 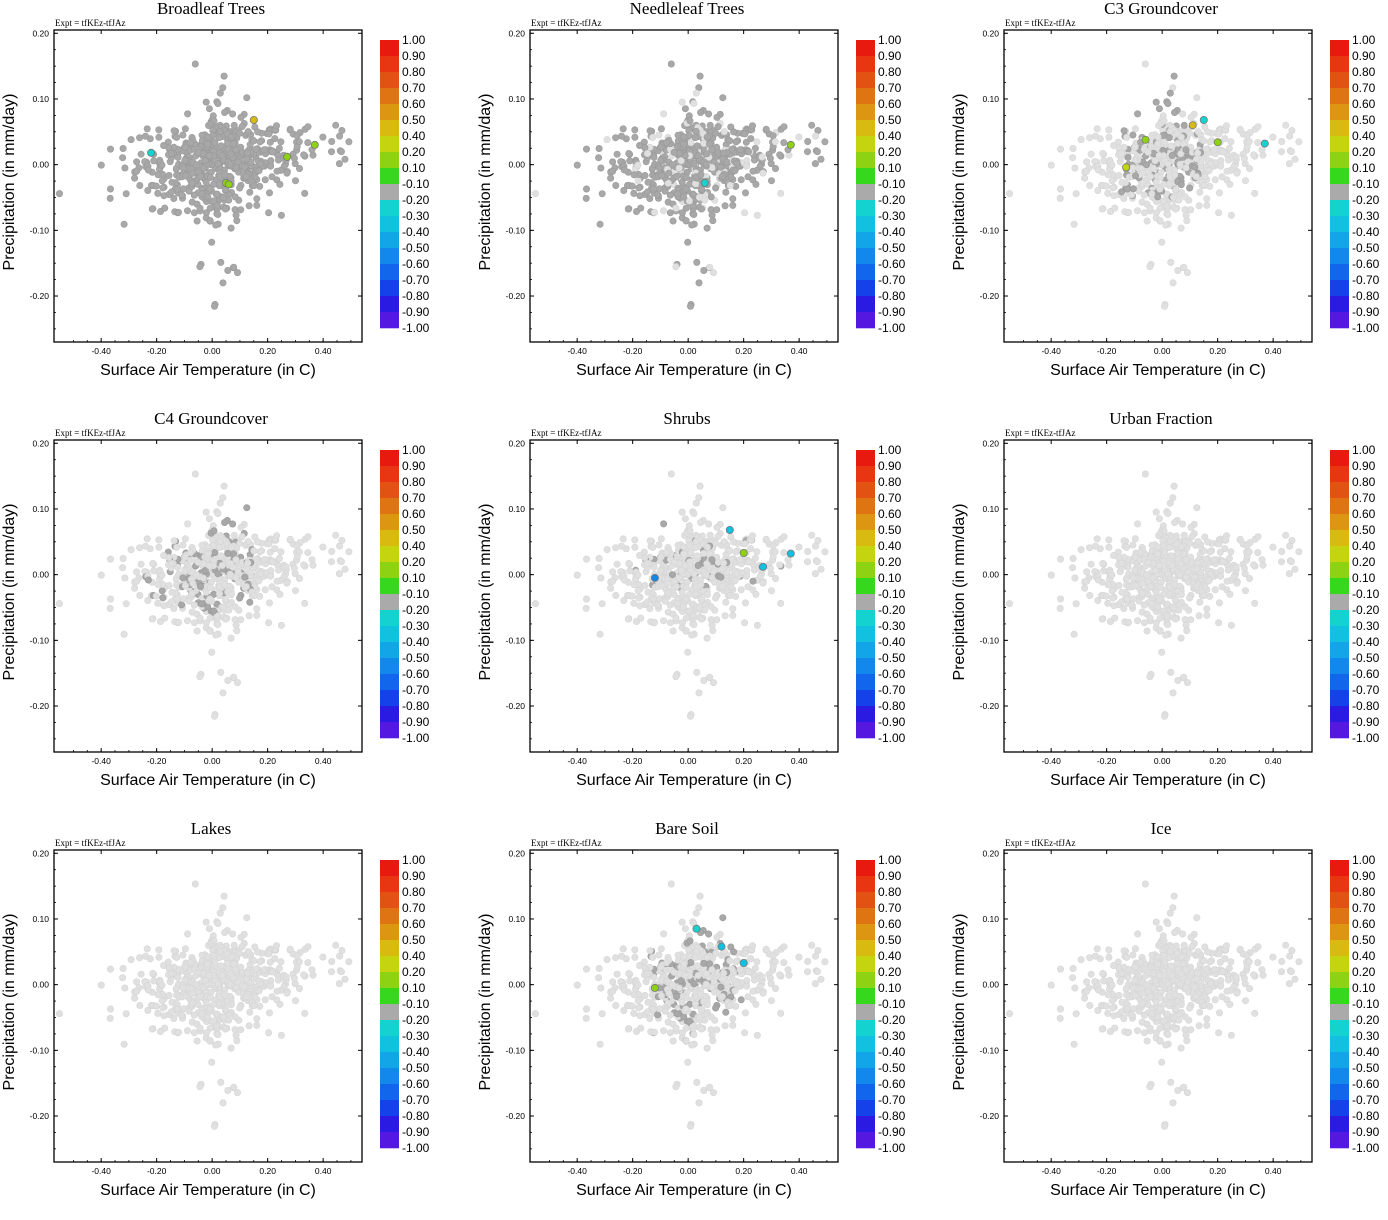 I want to click on y-tick-label: -0.10, so click(x=516, y=640).